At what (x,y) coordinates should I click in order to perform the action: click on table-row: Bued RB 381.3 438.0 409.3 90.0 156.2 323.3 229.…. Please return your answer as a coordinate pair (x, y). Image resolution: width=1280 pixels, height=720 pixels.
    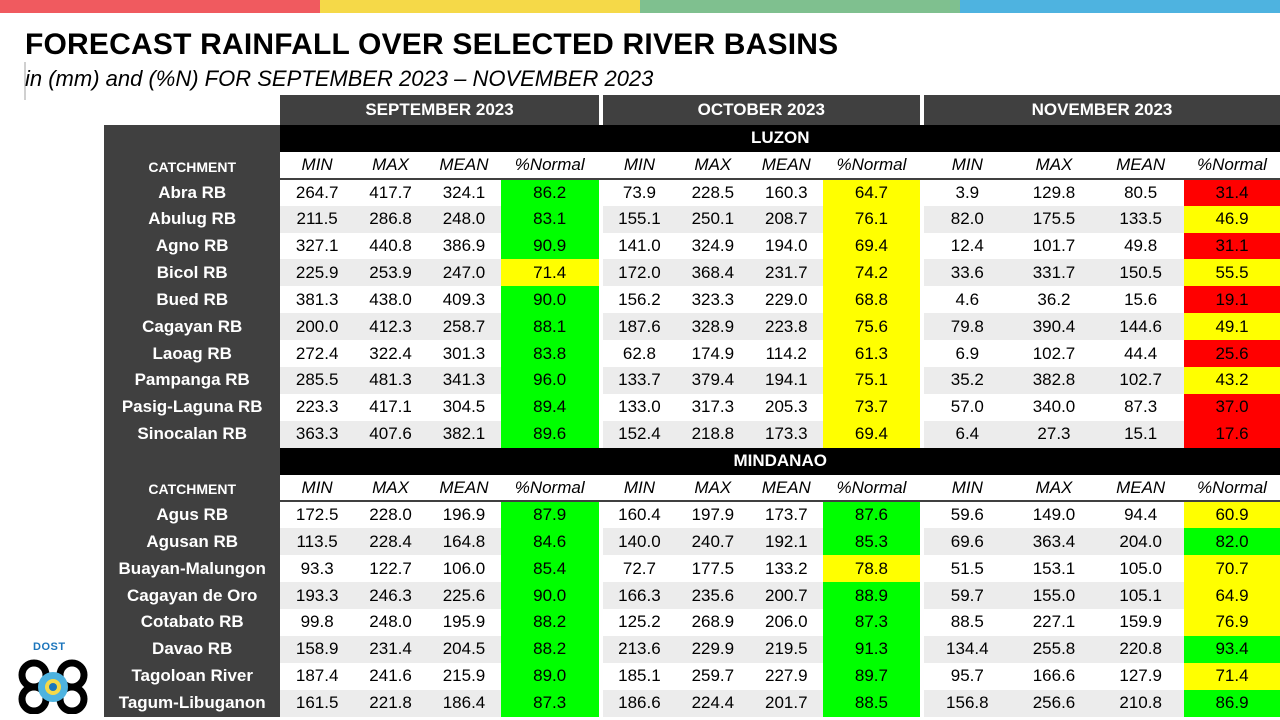
    Looking at the image, I should click on (692, 300).